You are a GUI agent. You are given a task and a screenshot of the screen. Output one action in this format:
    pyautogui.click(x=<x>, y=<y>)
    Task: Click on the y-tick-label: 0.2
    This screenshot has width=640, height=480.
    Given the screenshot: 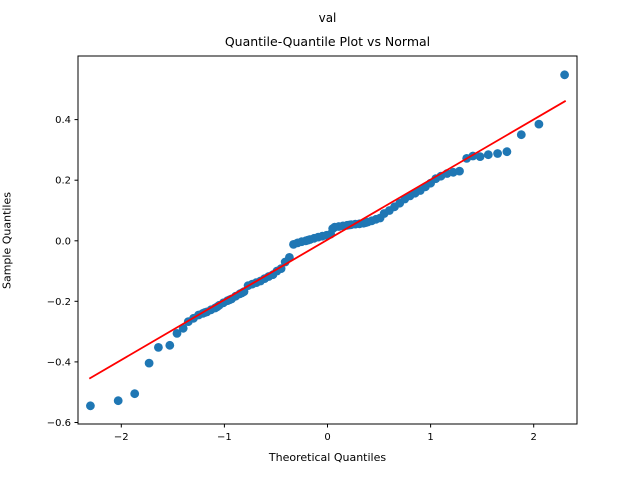 What is the action you would take?
    pyautogui.click(x=63, y=181)
    